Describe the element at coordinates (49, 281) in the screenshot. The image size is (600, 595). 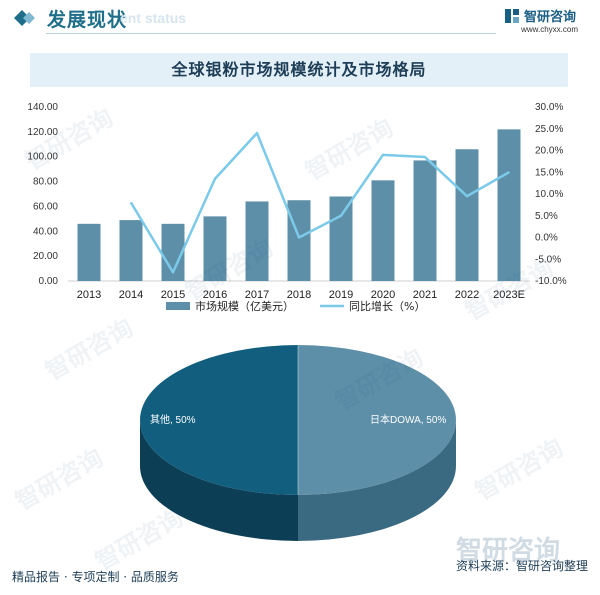
I see `y-left-tick-label: 0.00` at that location.